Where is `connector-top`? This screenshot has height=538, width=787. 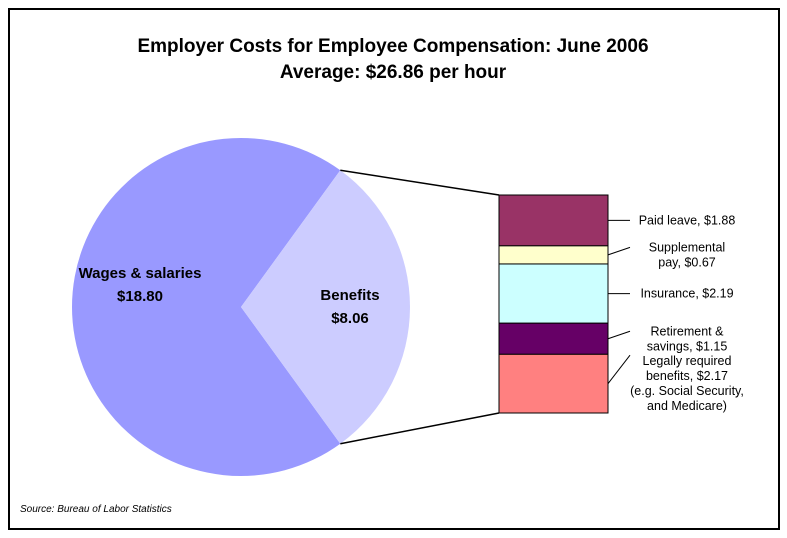
connector-top is located at coordinates (420, 182).